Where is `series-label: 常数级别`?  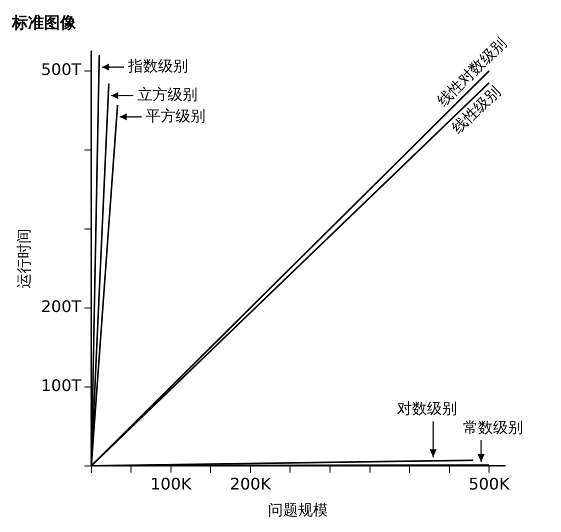
series-label: 常数级别 is located at coordinates (493, 427).